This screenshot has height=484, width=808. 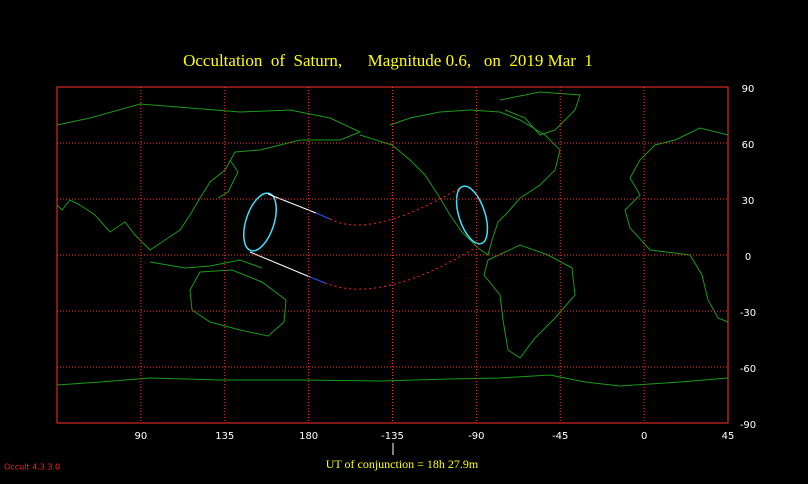 I want to click on coast-greenland, so click(x=540, y=113).